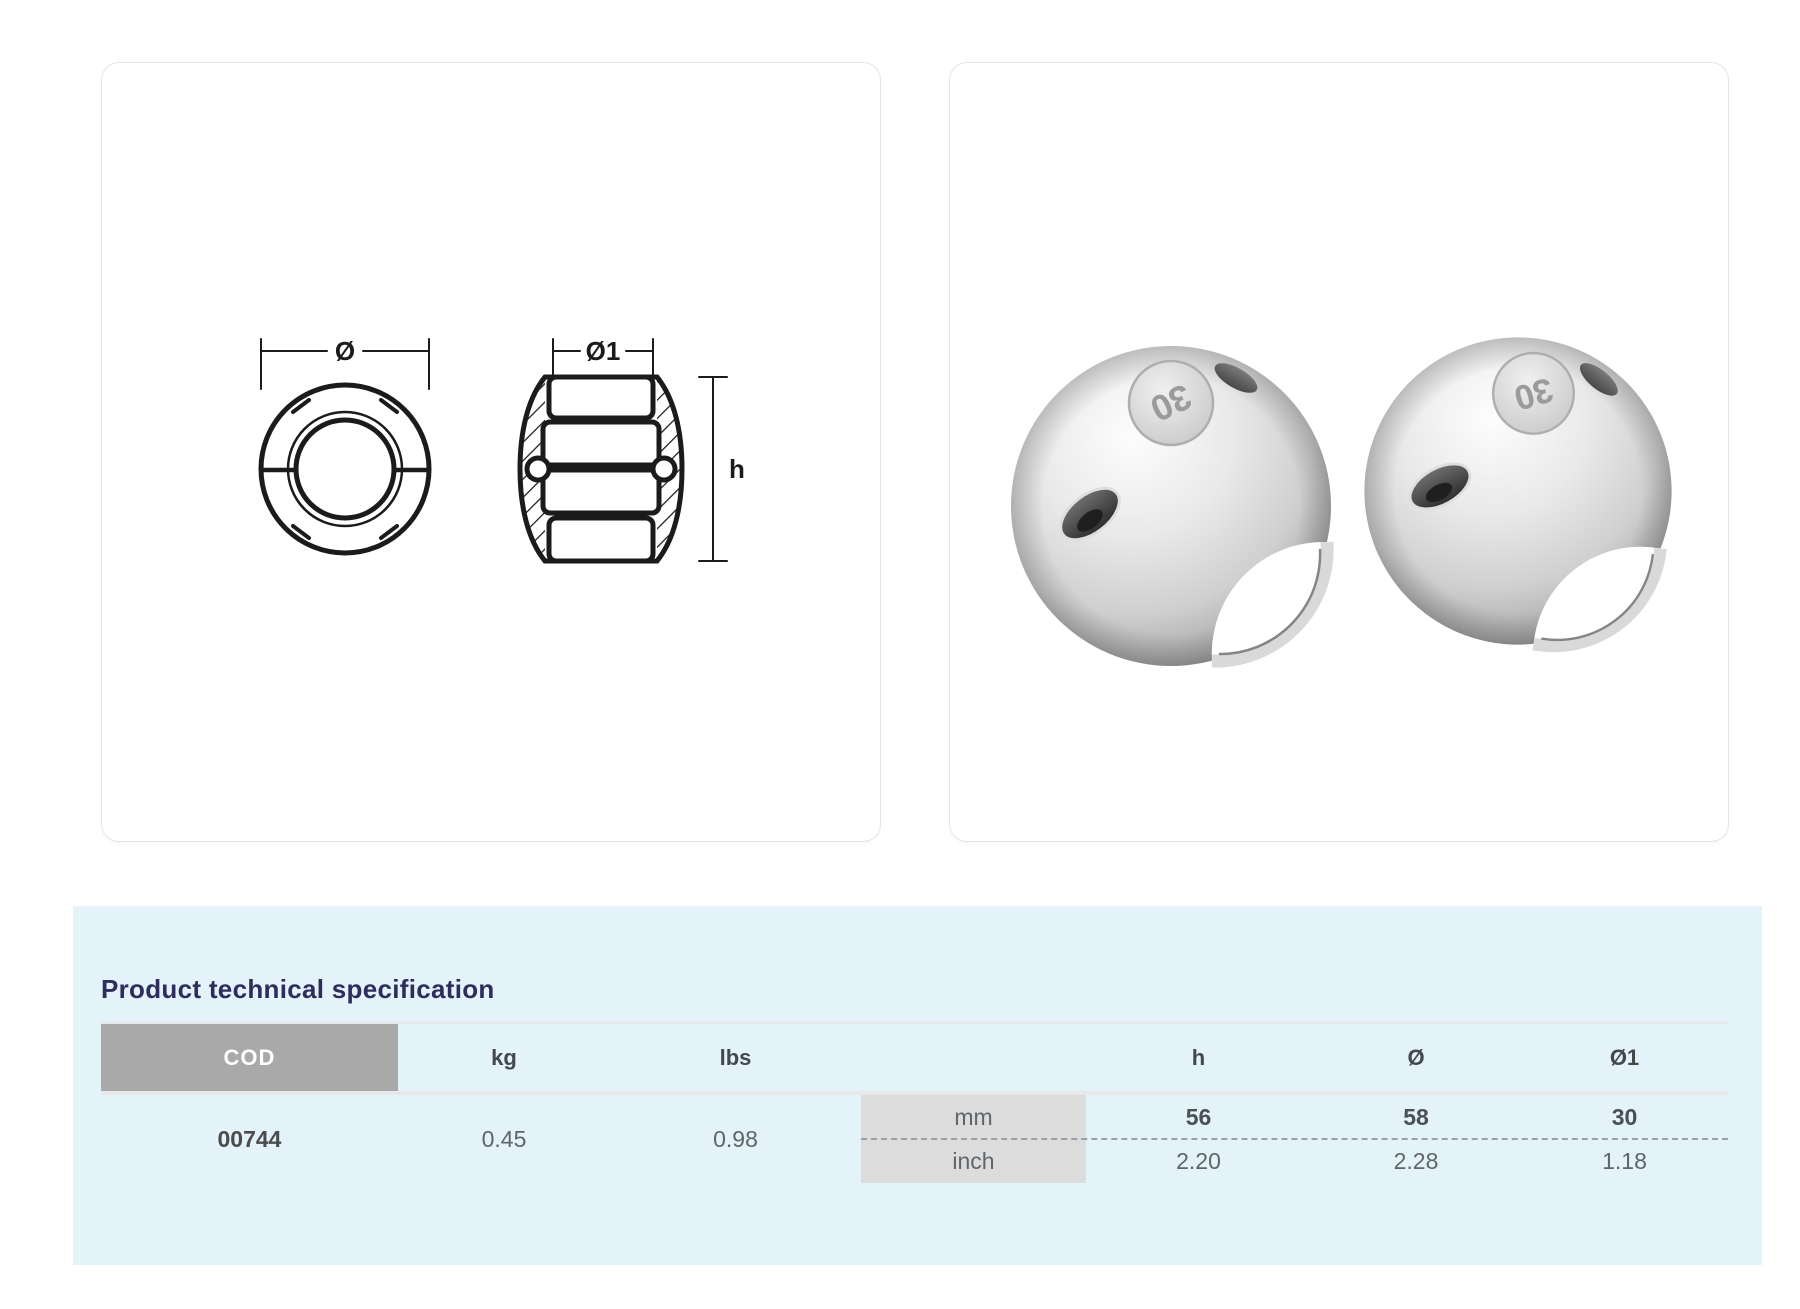  What do you see at coordinates (538, 469) in the screenshot?
I see `set-screw-left` at bounding box center [538, 469].